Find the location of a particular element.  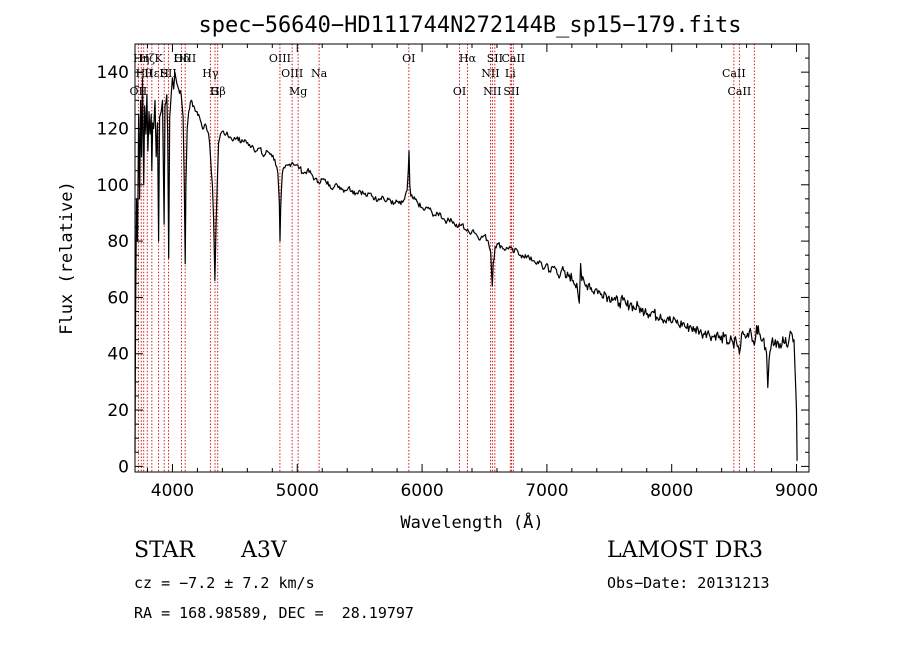

line-marker-label: Hβ is located at coordinates (218, 91).